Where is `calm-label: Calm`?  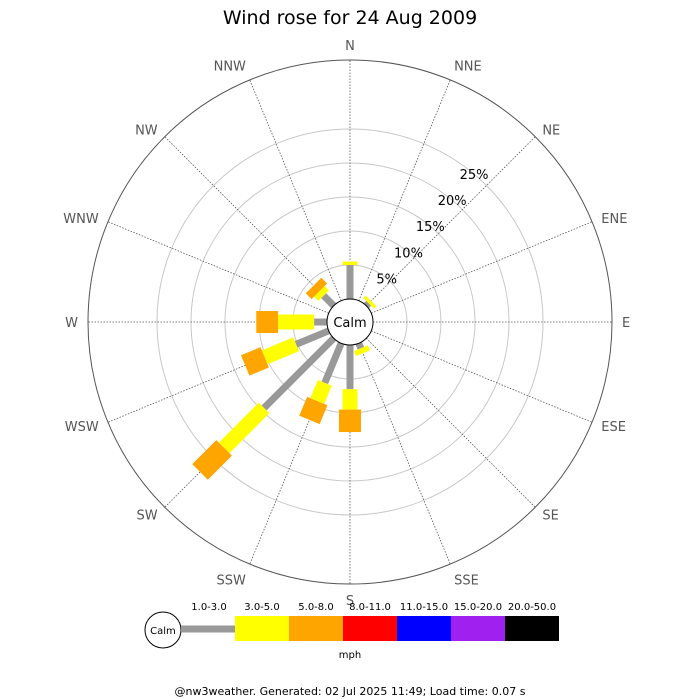
calm-label: Calm is located at coordinates (349, 323).